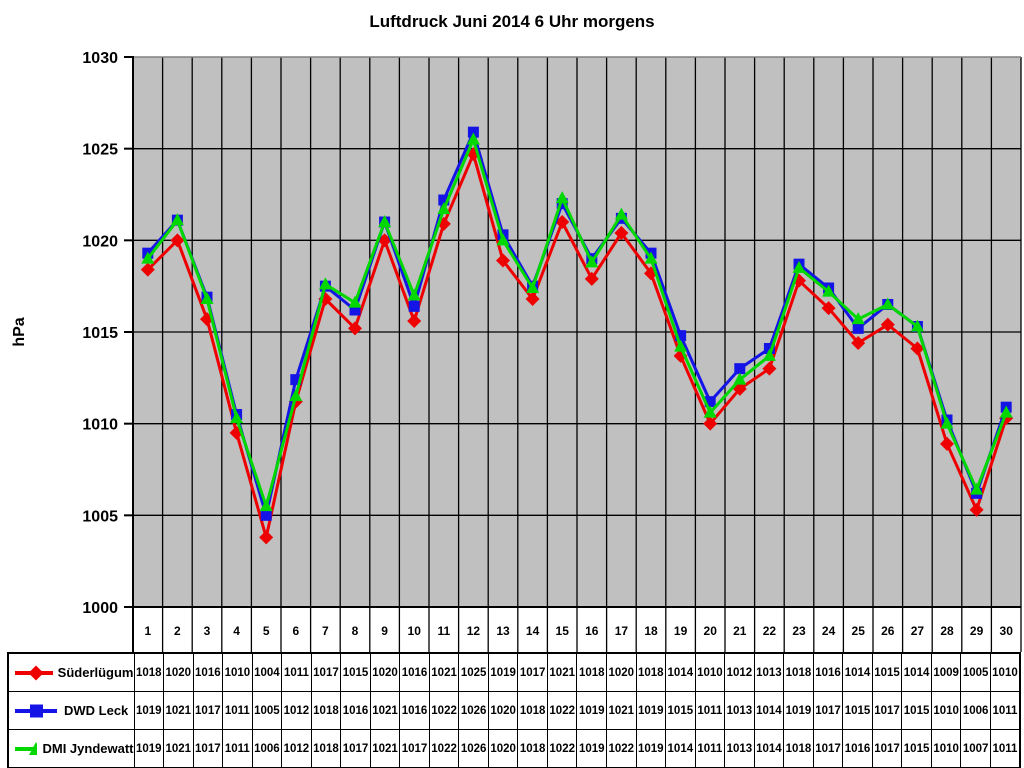  What do you see at coordinates (473, 748) in the screenshot?
I see `table-cell: 1026` at bounding box center [473, 748].